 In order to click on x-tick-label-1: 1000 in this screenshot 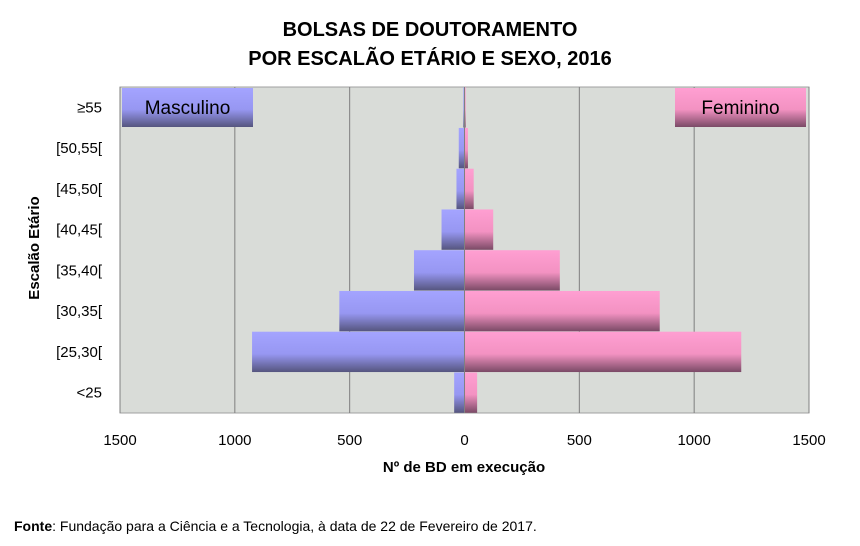, I will do `click(234, 440)`.